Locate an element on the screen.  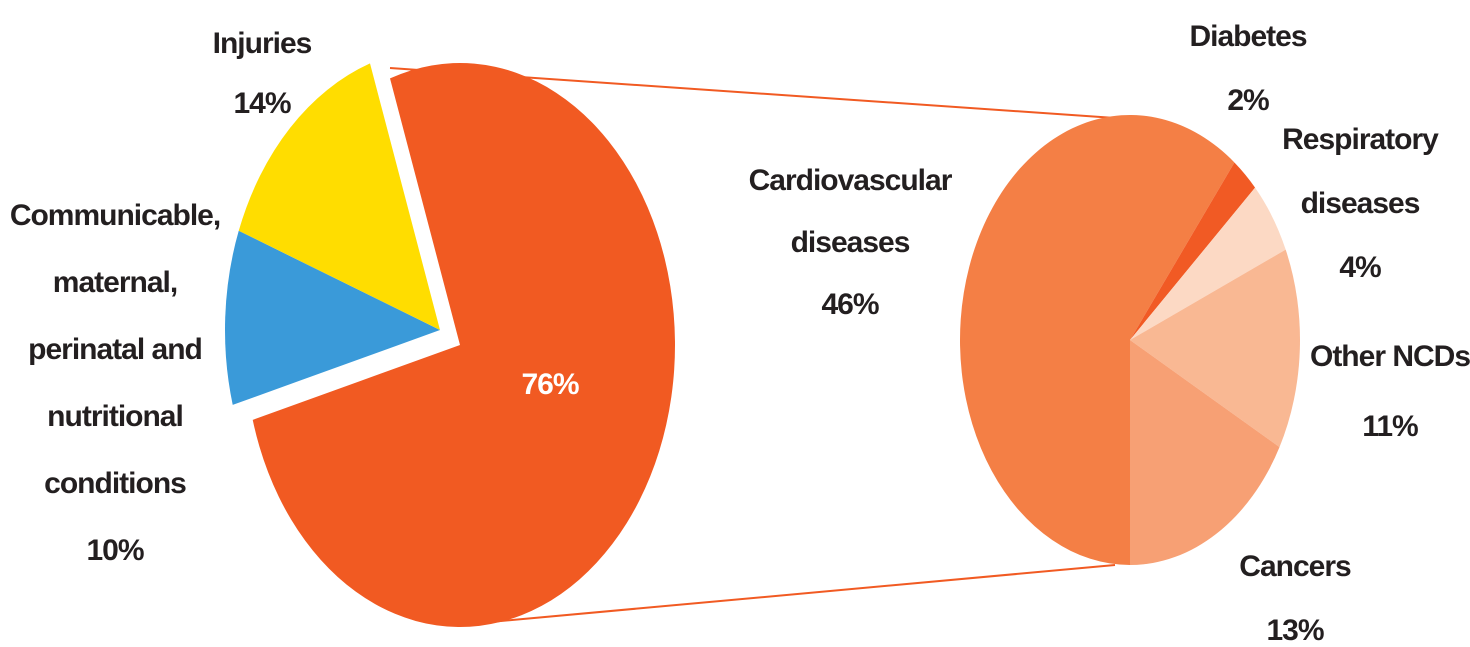
slice-label: Cardiovascular diseases 46% is located at coordinates (850, 243).